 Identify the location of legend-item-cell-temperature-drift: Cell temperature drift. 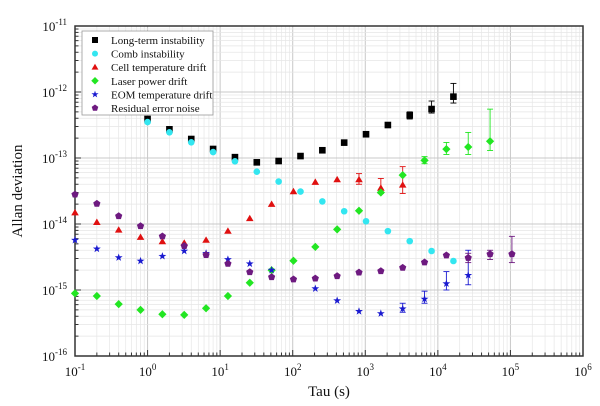
(148, 68).